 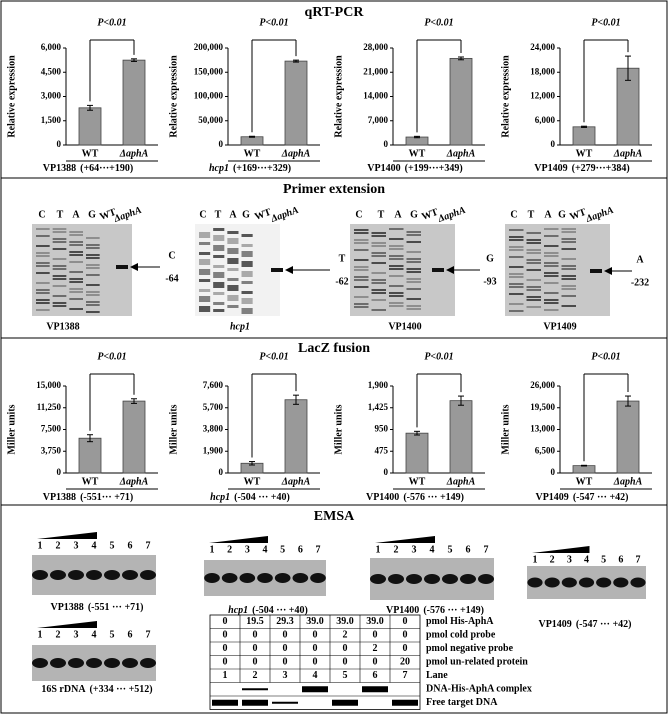 What do you see at coordinates (375, 675) in the screenshot?
I see `table-cell: 6` at bounding box center [375, 675].